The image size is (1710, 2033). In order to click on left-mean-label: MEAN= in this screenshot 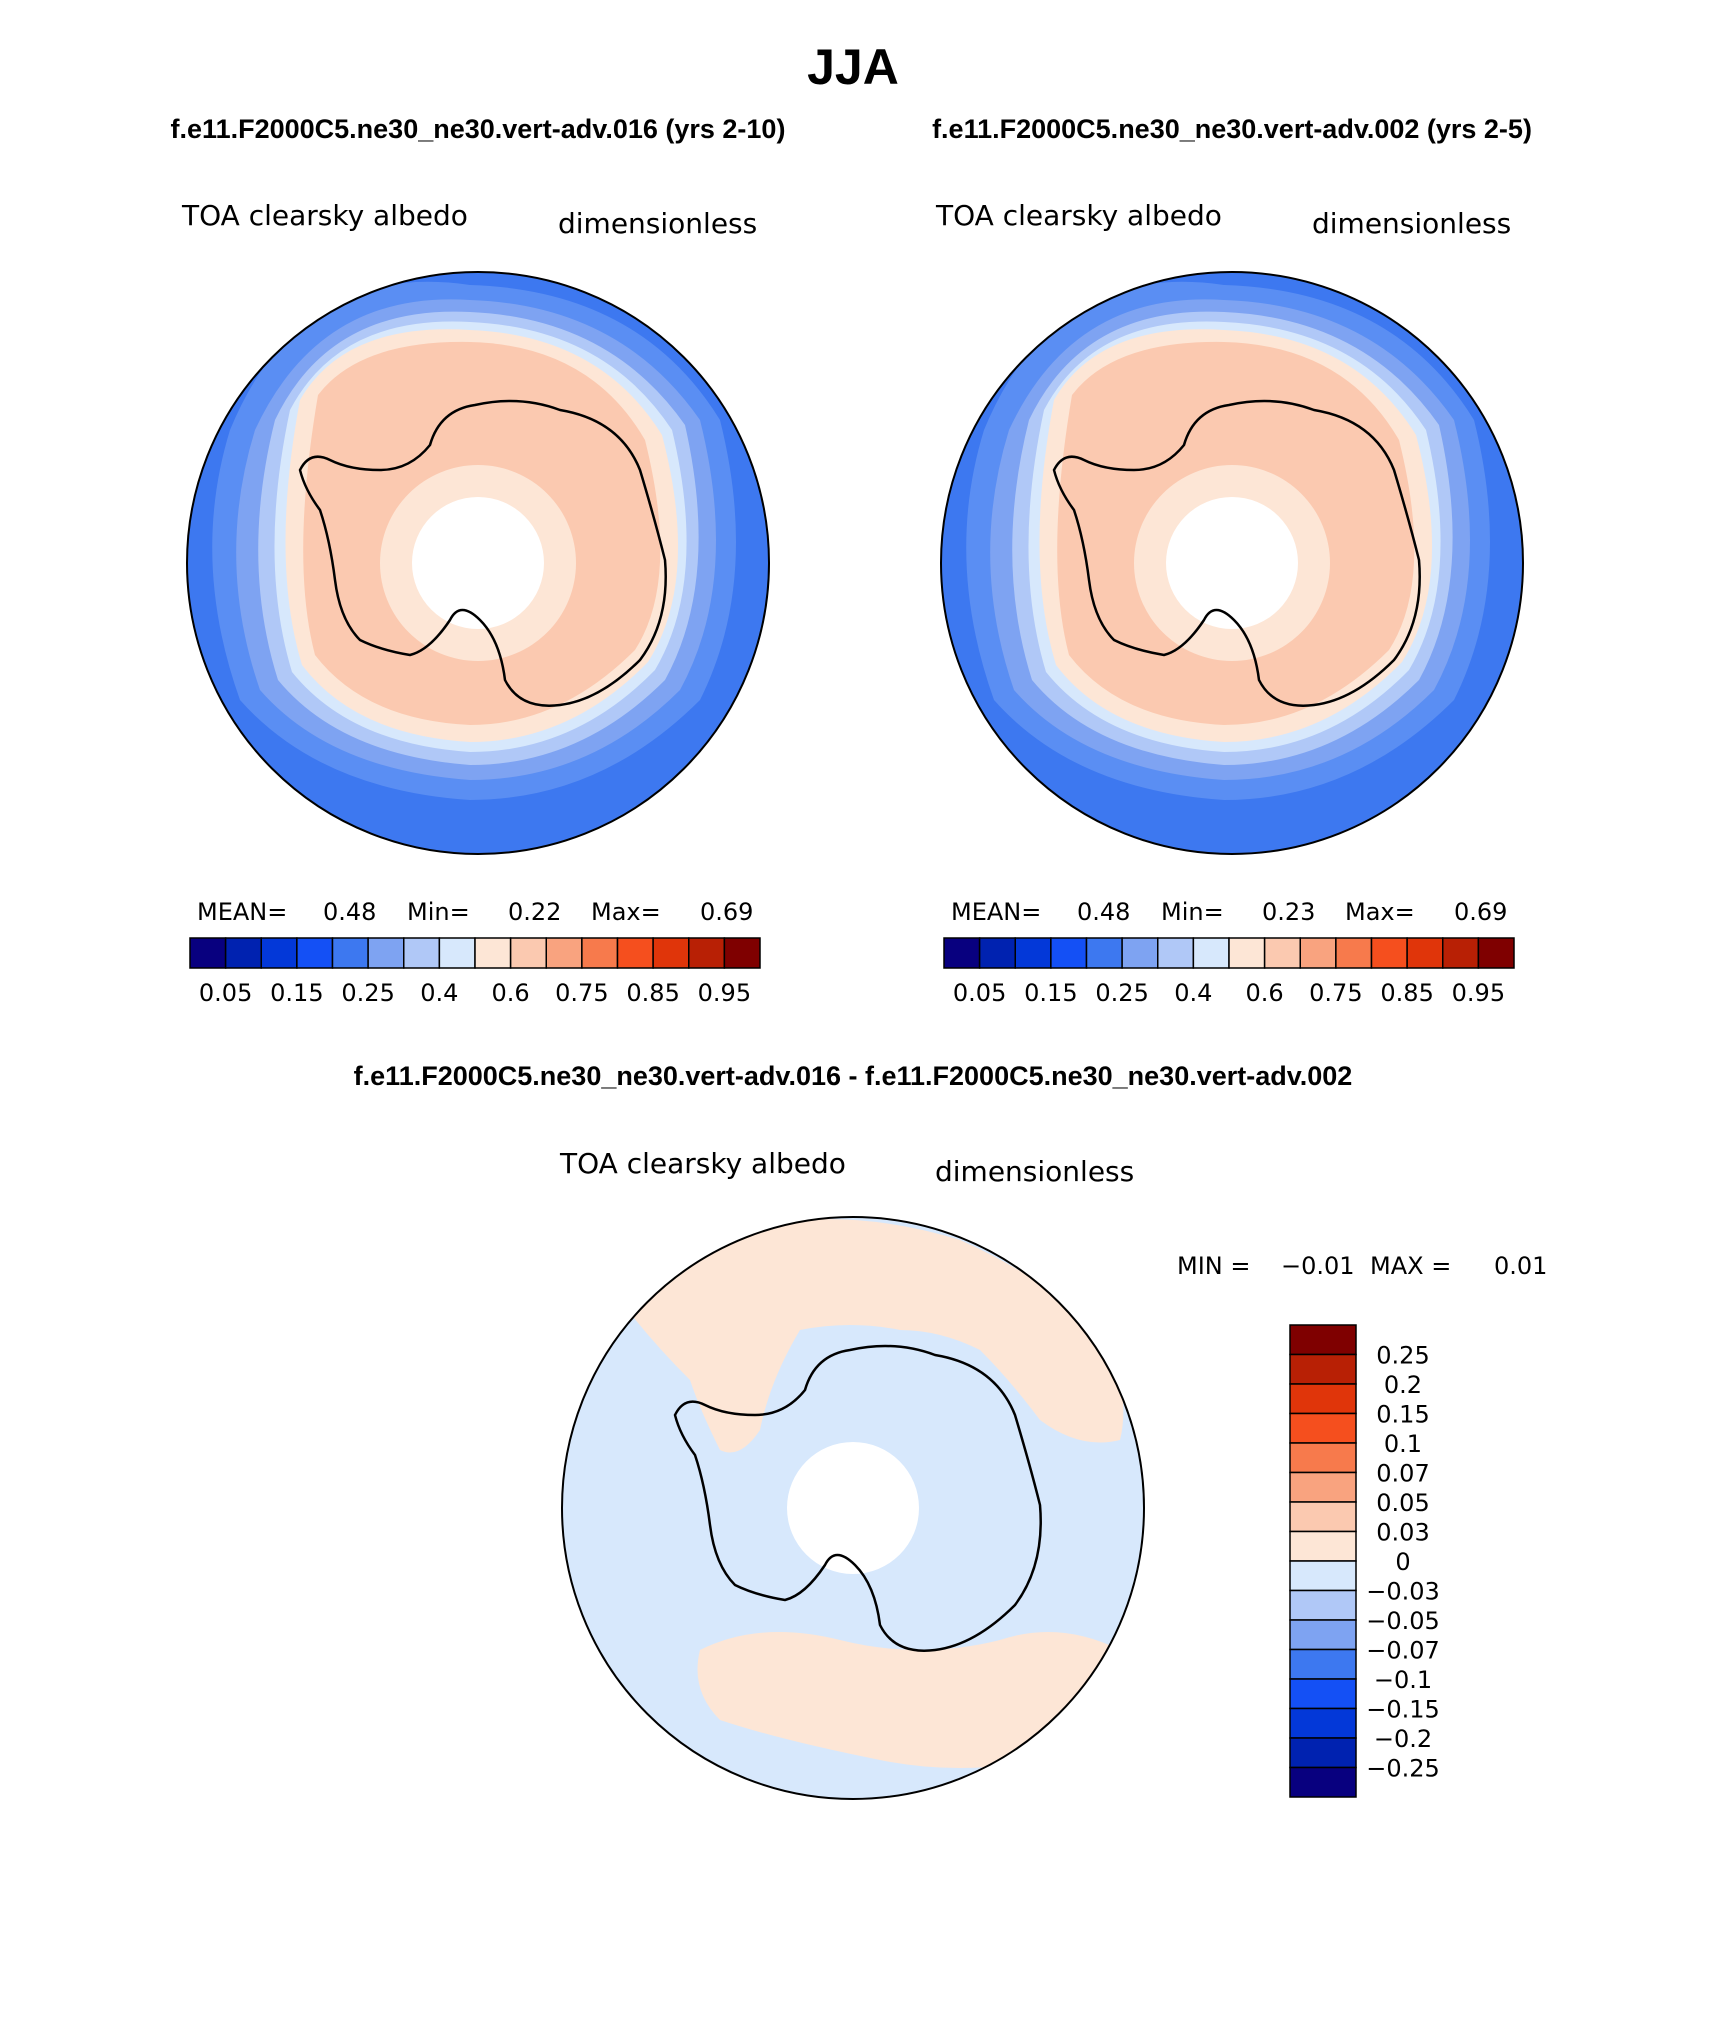, I will do `click(242, 912)`.